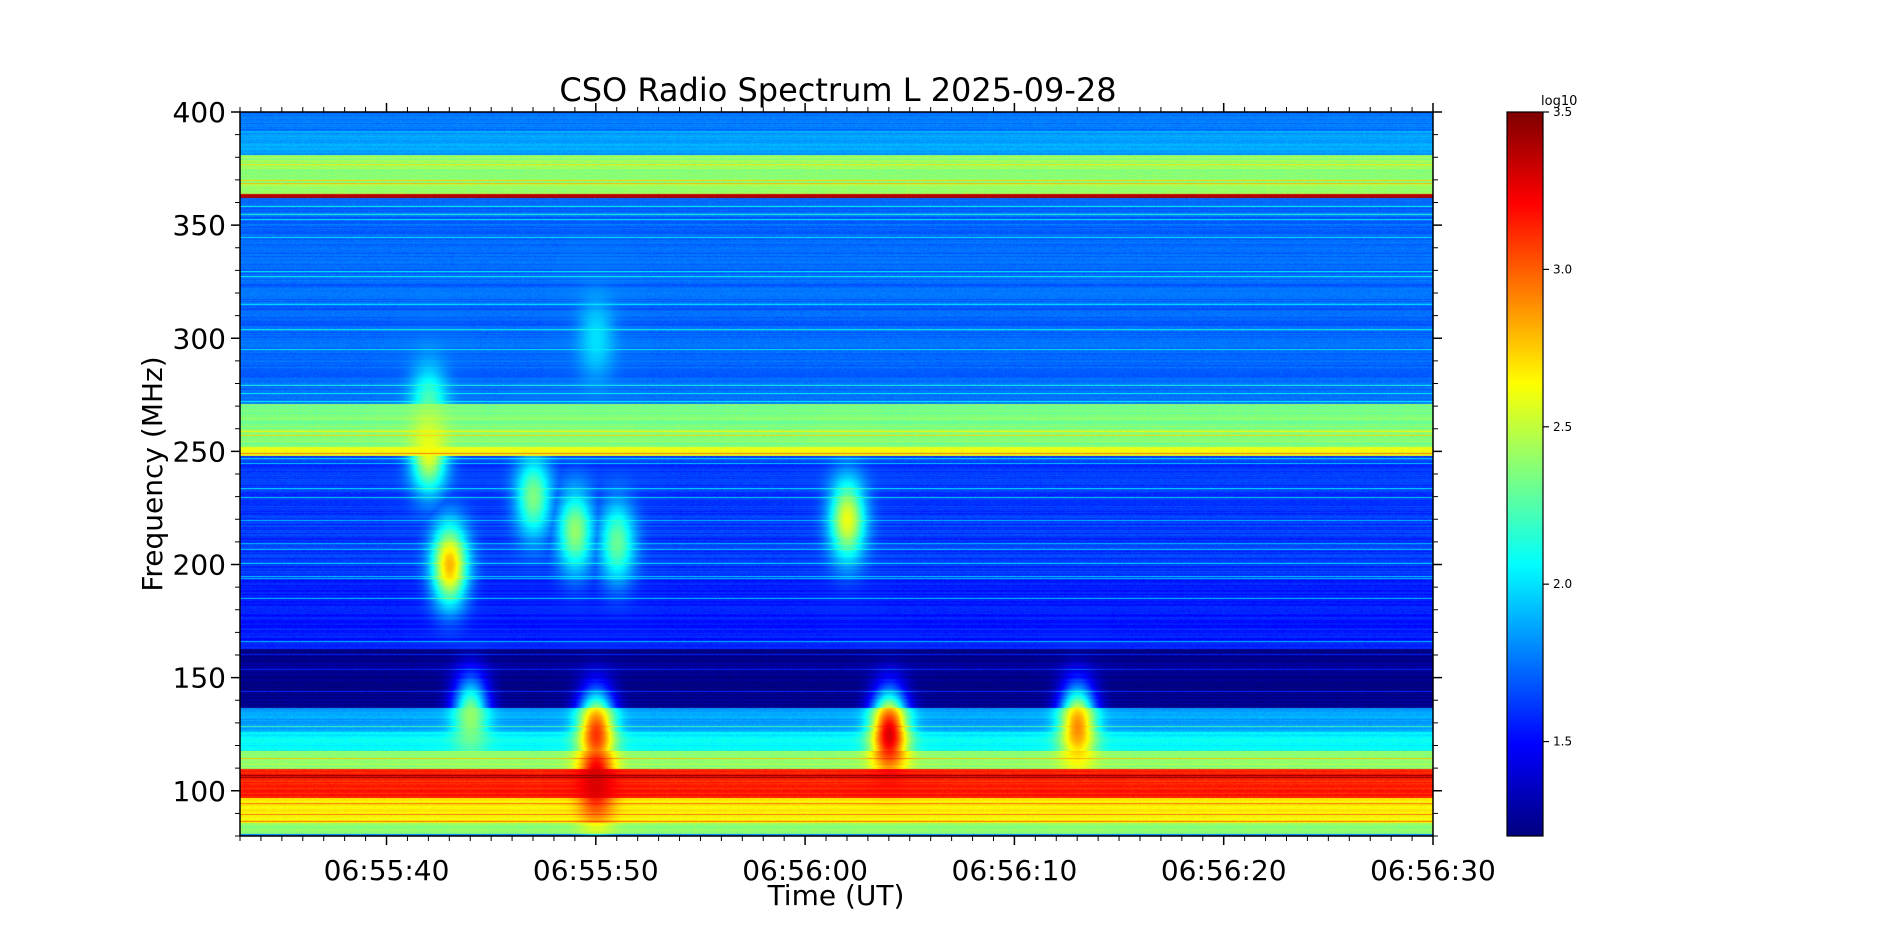 The height and width of the screenshot is (927, 1898). What do you see at coordinates (596, 870) in the screenshot?
I see `x-tick-label: 06:55:50` at bounding box center [596, 870].